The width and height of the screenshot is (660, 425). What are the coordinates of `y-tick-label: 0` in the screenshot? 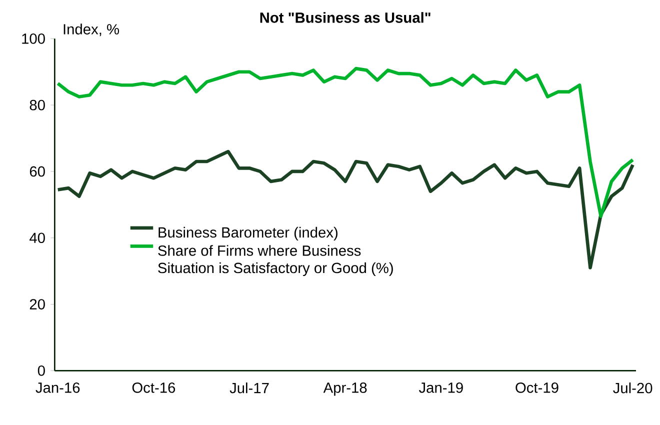 It's located at (41, 370).